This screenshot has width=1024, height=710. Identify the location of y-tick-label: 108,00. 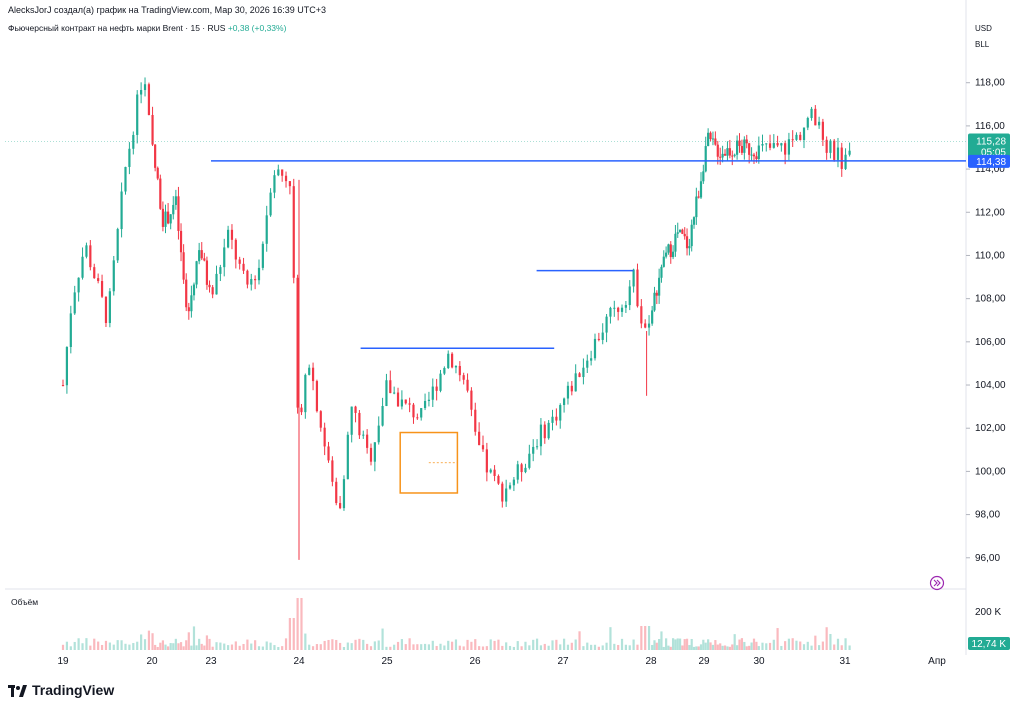
(990, 299).